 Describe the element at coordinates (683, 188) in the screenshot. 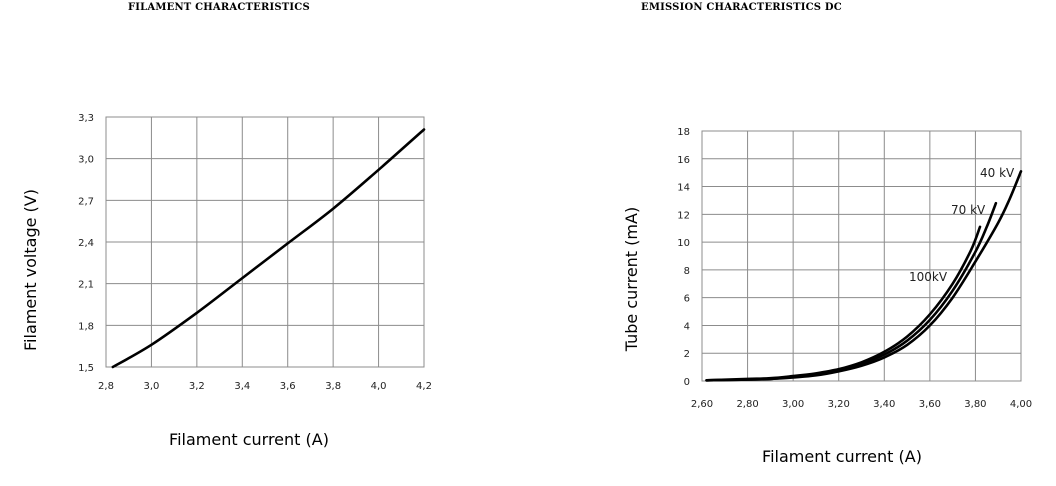

I see `c2-y-tick-label: 14` at that location.